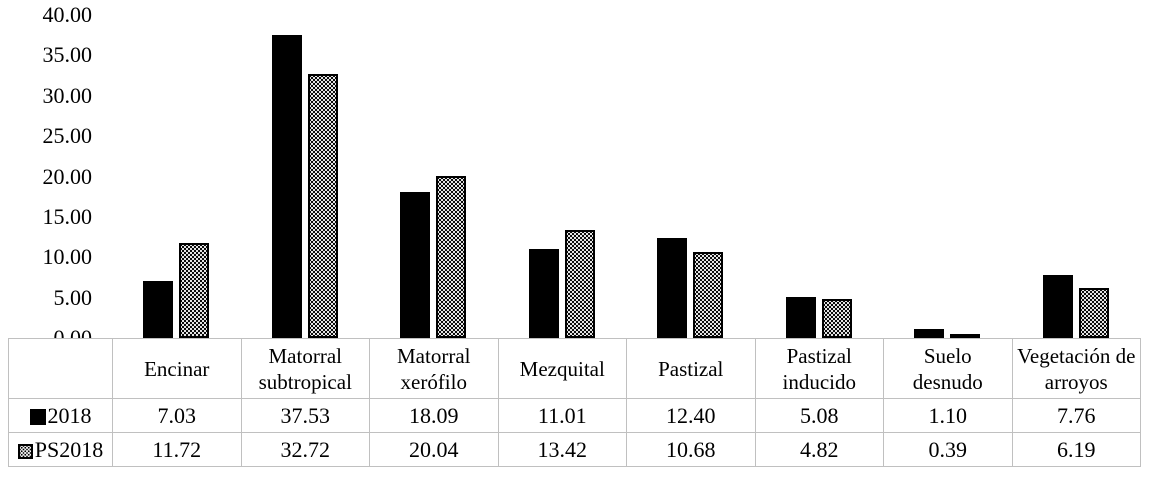 Image resolution: width=1149 pixels, height=477 pixels. I want to click on value-ps2018-matorral-subtropical: 32.72, so click(305, 449).